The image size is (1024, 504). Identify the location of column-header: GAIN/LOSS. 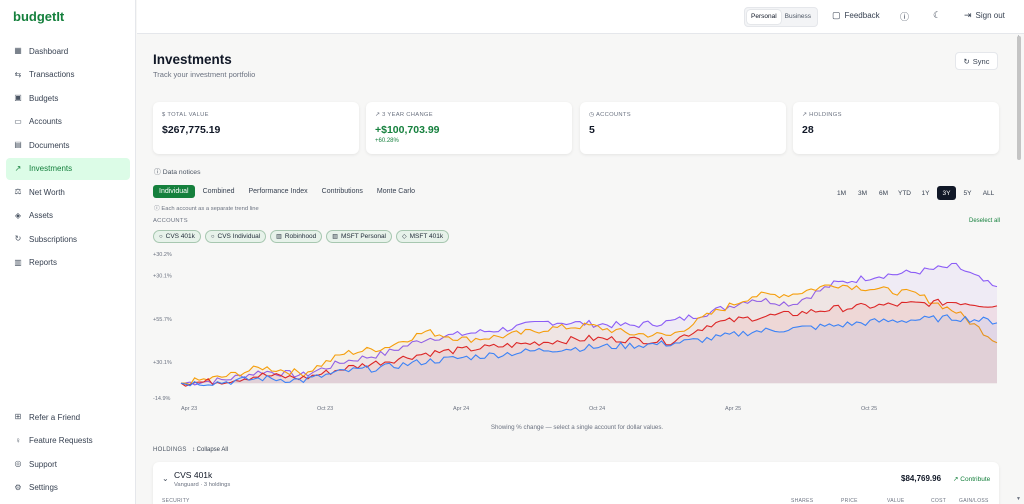
(974, 501).